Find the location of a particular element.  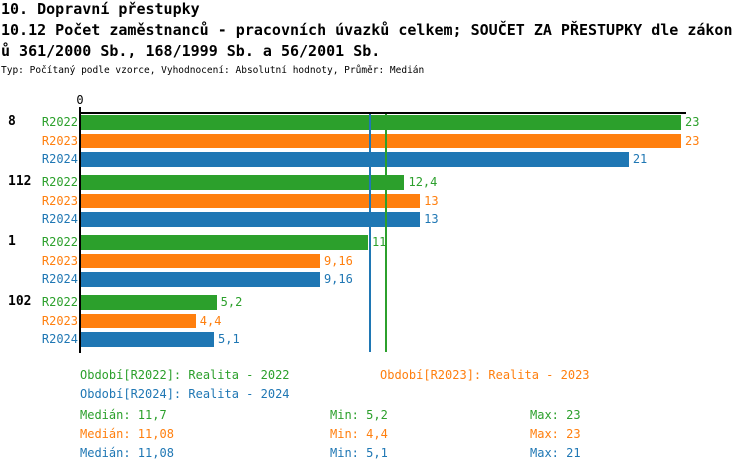

bar-value-label: 12,4 is located at coordinates (423, 182).